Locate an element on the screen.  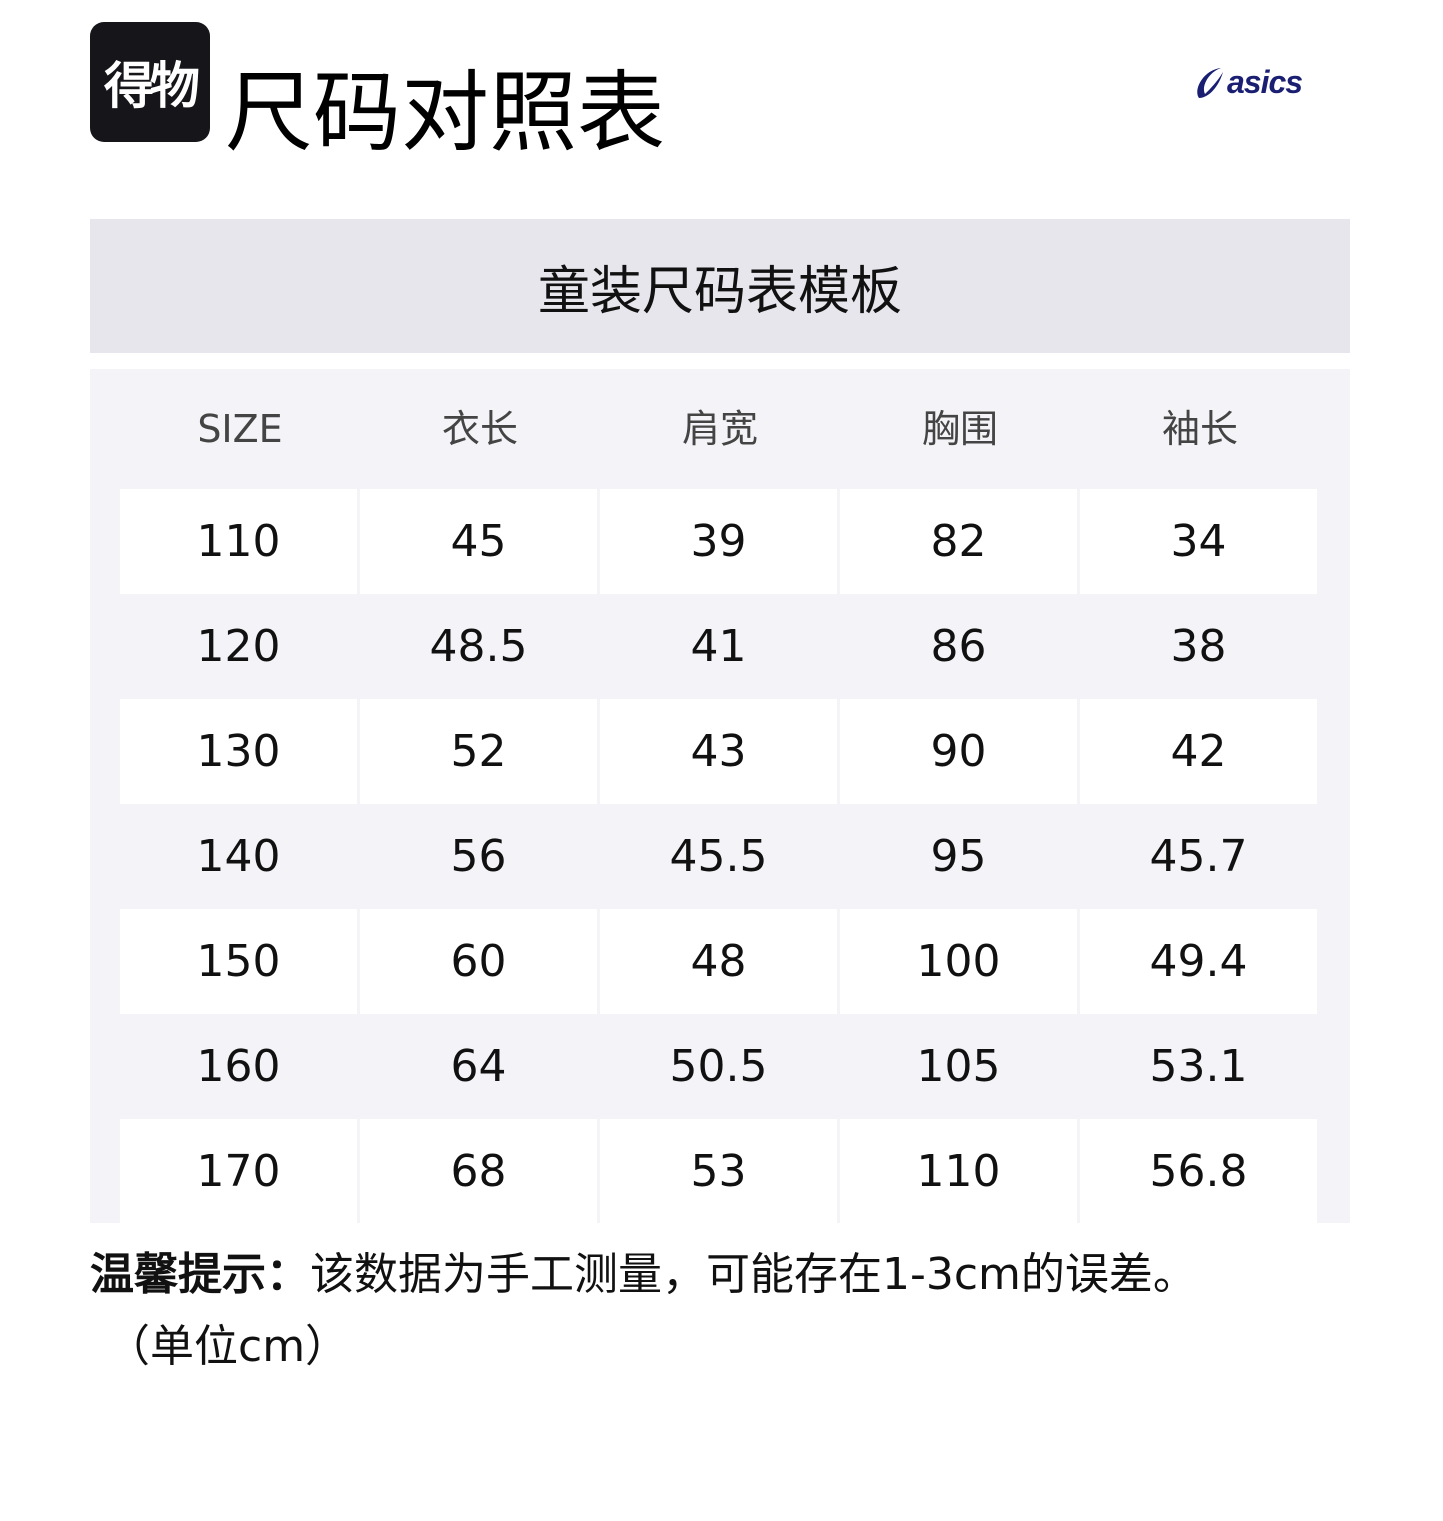
asics-logo-text: asics is located at coordinates (1265, 81).